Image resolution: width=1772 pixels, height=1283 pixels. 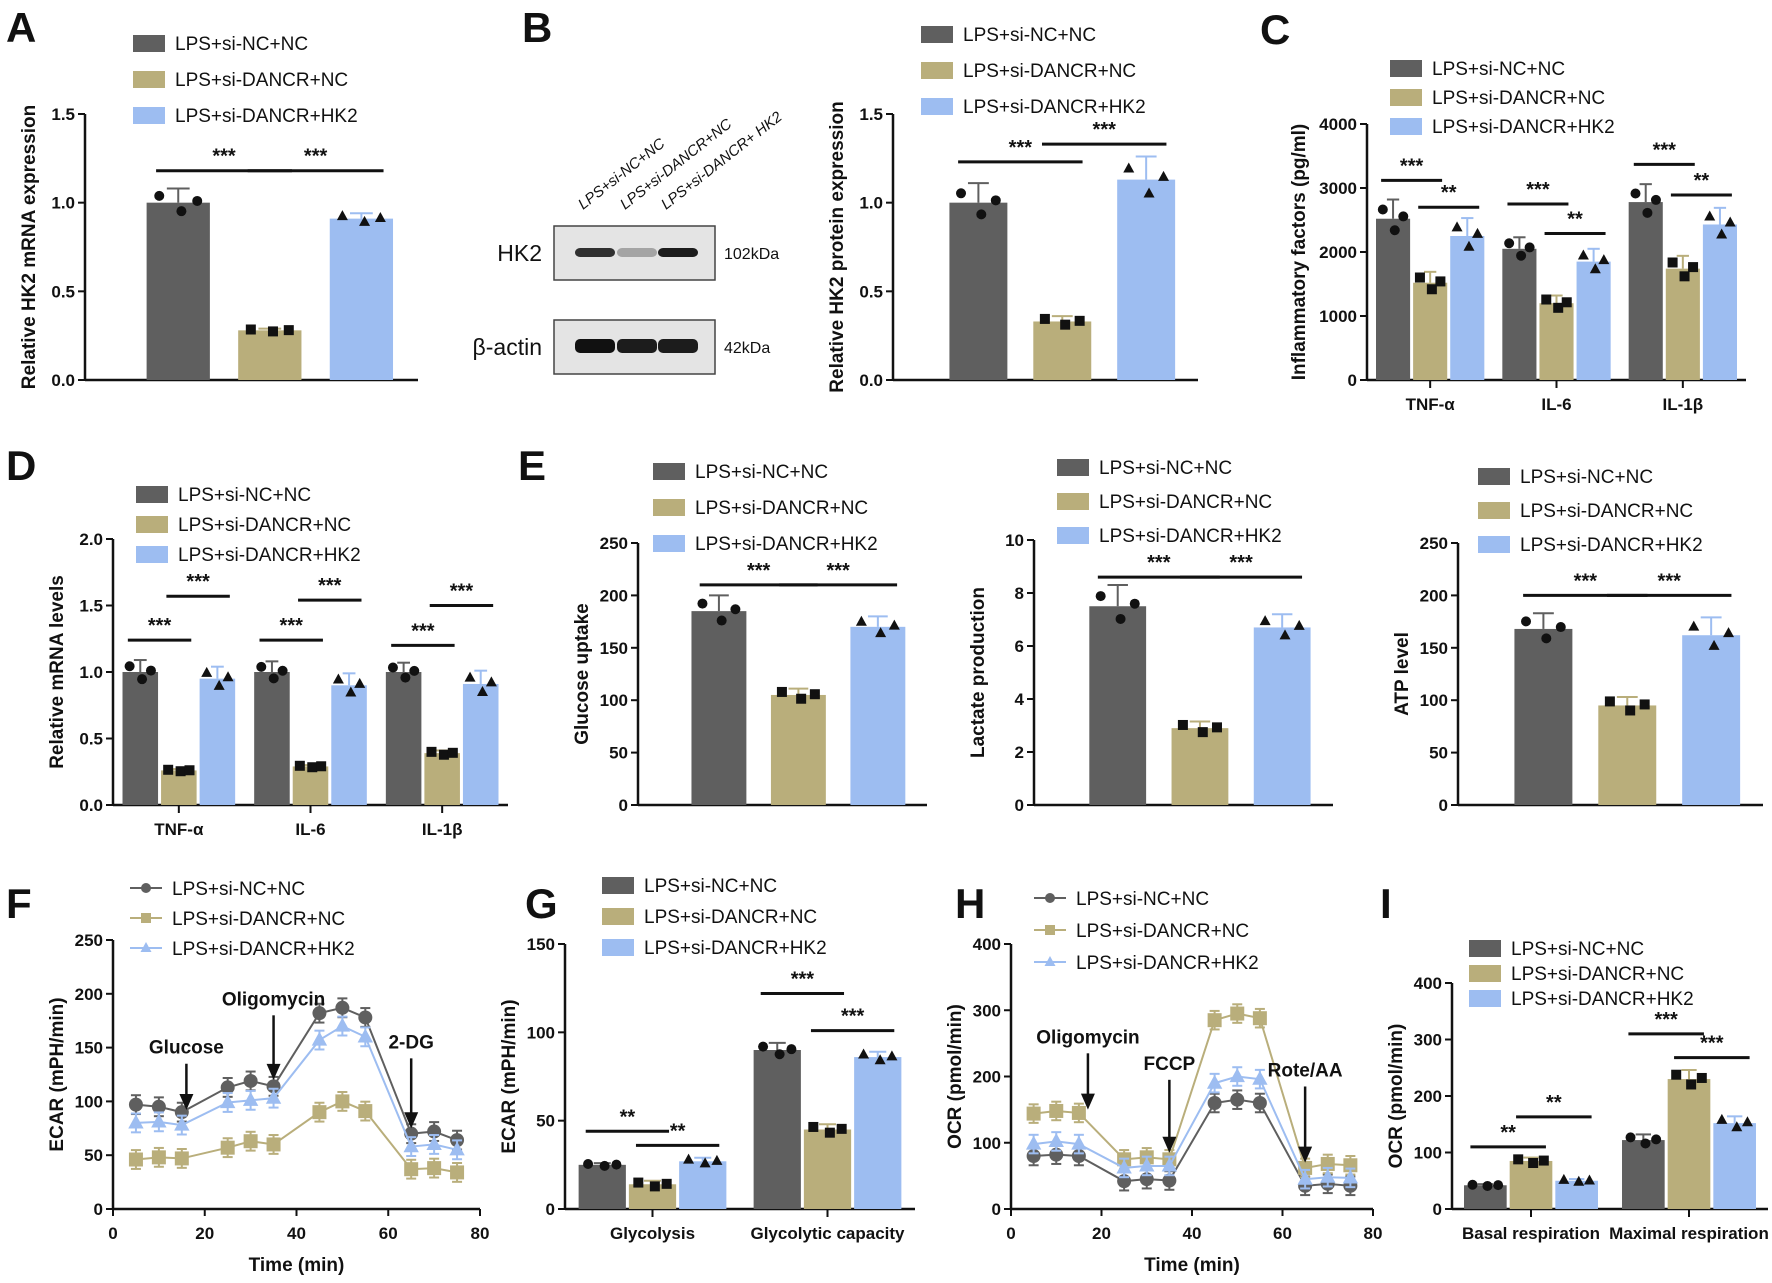 I want to click on y-axis-label: Lactate production, so click(x=978, y=672).